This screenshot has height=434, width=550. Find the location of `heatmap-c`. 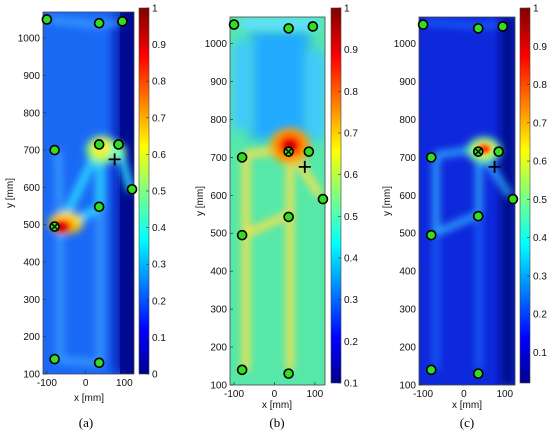

heatmap-c is located at coordinates (467, 201).